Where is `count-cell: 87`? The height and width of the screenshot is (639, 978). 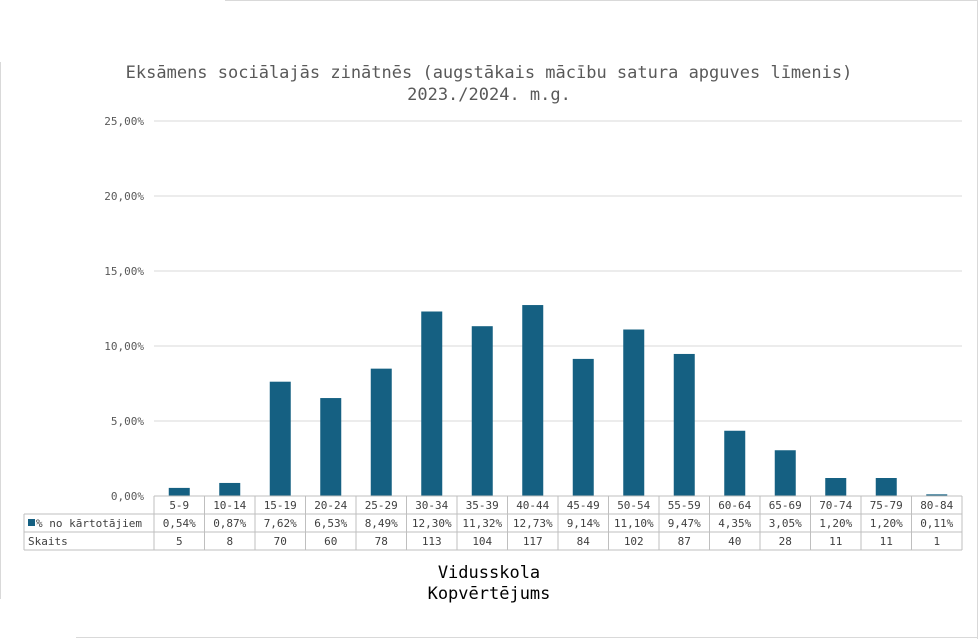 count-cell: 87 is located at coordinates (684, 541).